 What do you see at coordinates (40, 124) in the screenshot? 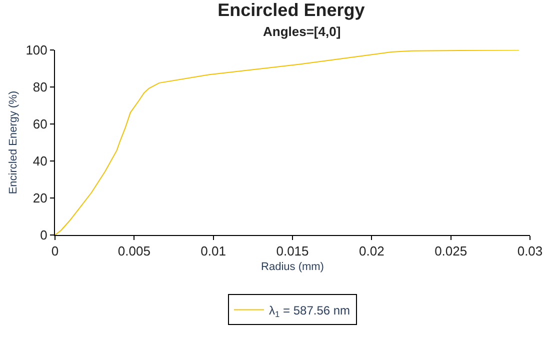
I see `y-tick-label: 60` at bounding box center [40, 124].